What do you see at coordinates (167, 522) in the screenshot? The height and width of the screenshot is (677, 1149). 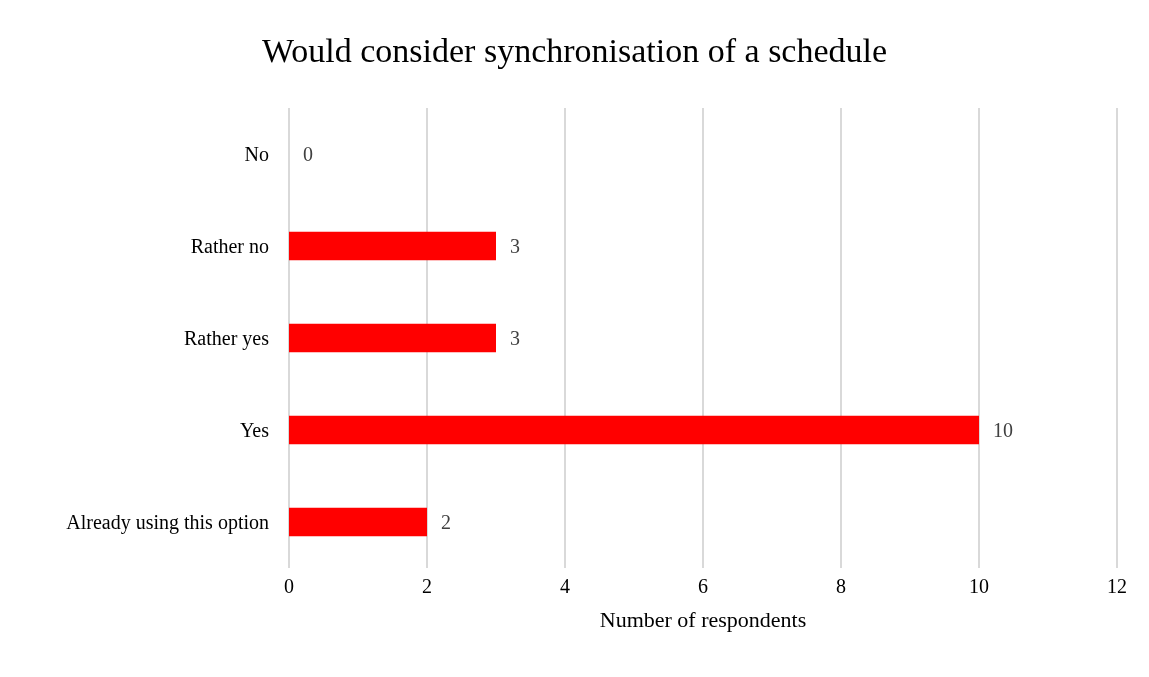 I see `y-tick-label: Already using this option` at bounding box center [167, 522].